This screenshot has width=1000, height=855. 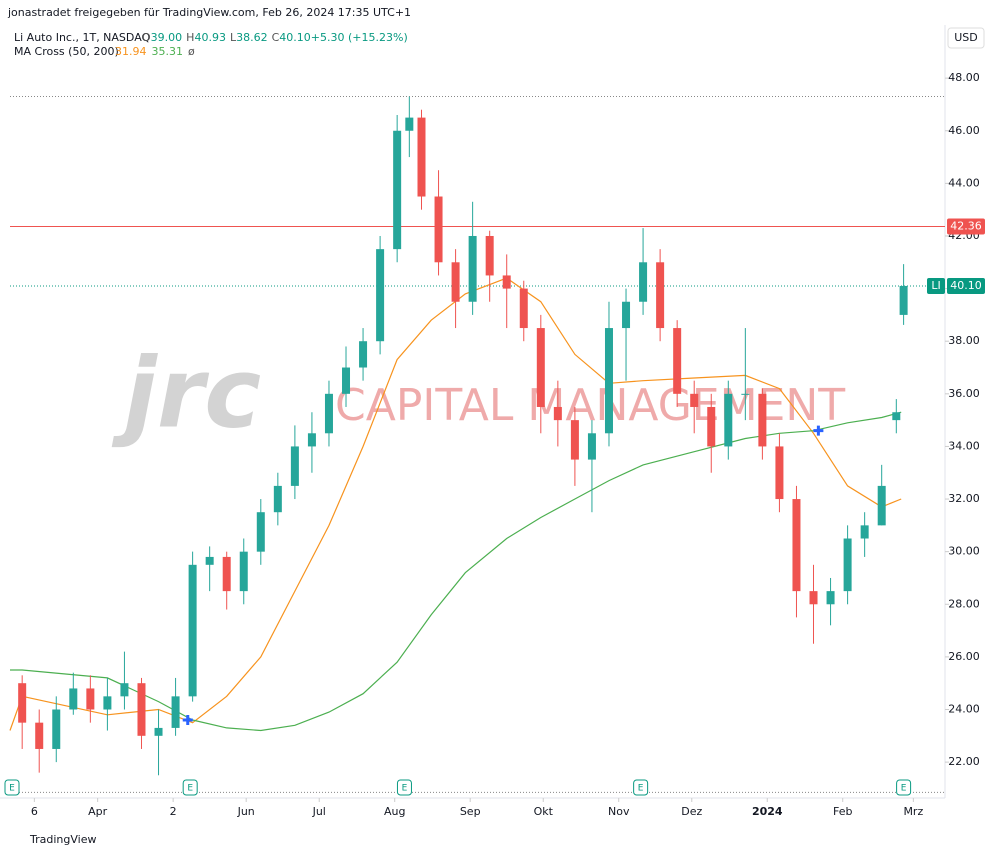 I want to click on brand: TradingView, so click(x=62, y=839).